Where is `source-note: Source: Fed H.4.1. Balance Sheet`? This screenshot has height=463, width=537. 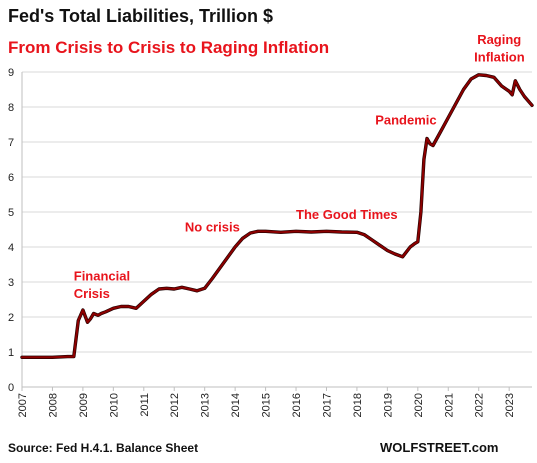
source-note: Source: Fed H.4.1. Balance Sheet is located at coordinates (103, 448).